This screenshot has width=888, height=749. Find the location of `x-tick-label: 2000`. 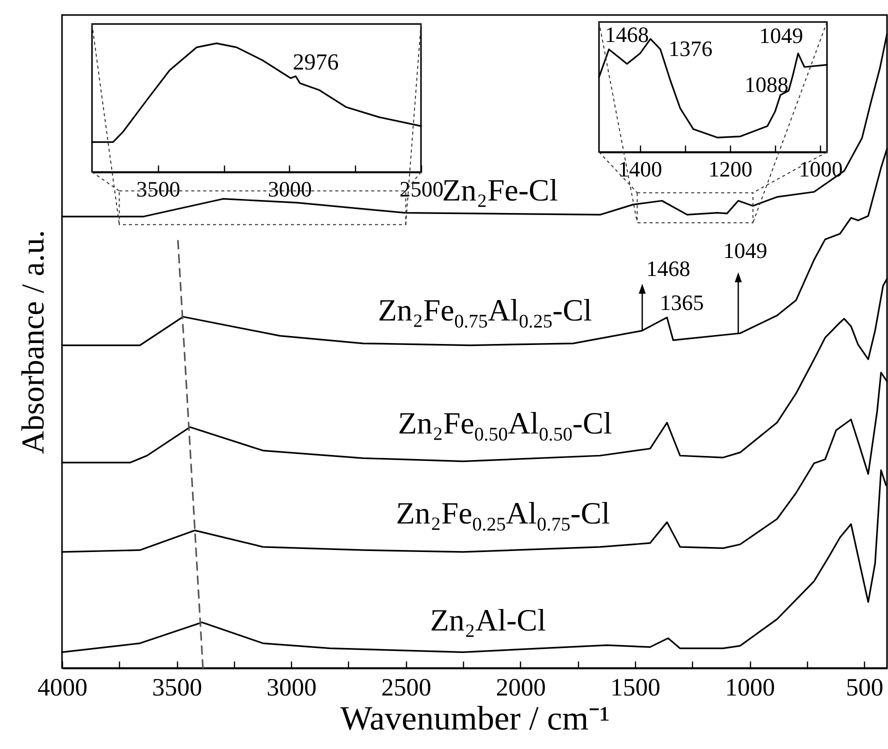

x-tick-label: 2000 is located at coordinates (521, 688).